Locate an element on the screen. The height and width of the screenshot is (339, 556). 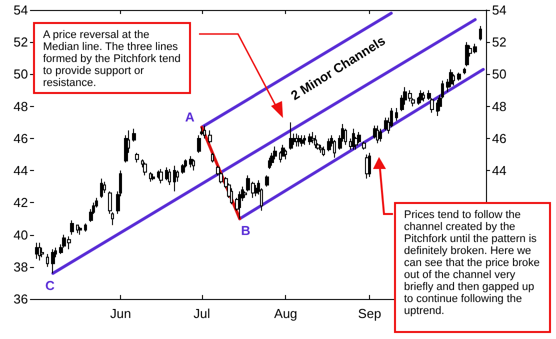
y-tick-label: 42 is located at coordinates (21, 202).